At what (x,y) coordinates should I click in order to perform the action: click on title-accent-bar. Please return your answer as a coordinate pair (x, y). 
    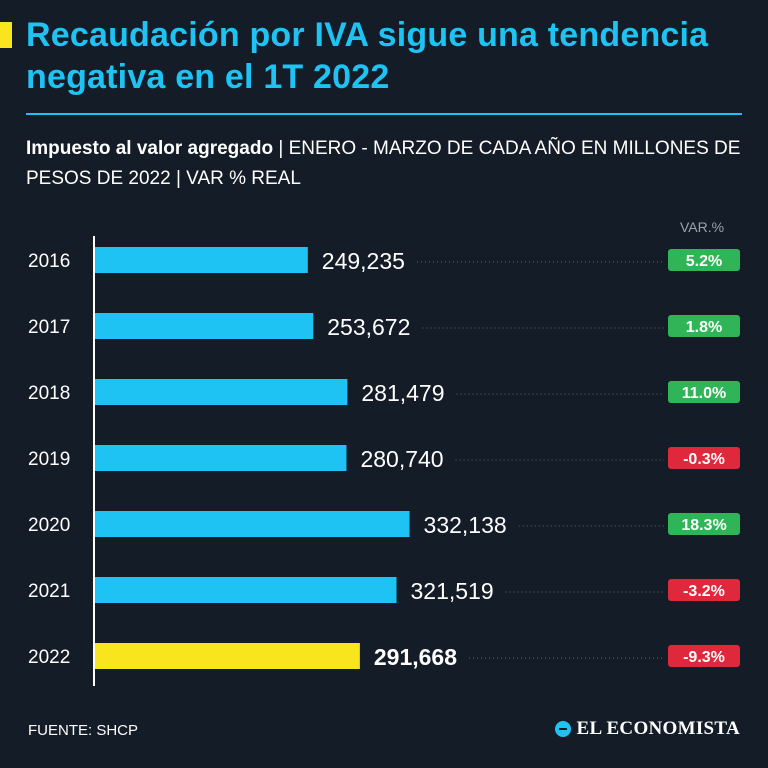
    Looking at the image, I should click on (6, 35).